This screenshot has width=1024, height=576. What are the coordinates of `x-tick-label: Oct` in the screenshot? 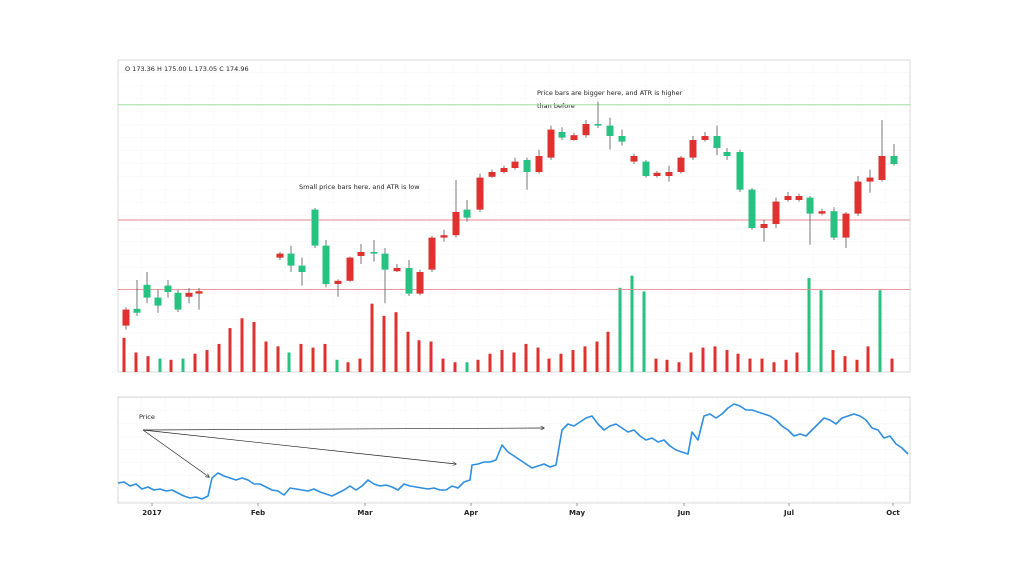 It's located at (893, 513).